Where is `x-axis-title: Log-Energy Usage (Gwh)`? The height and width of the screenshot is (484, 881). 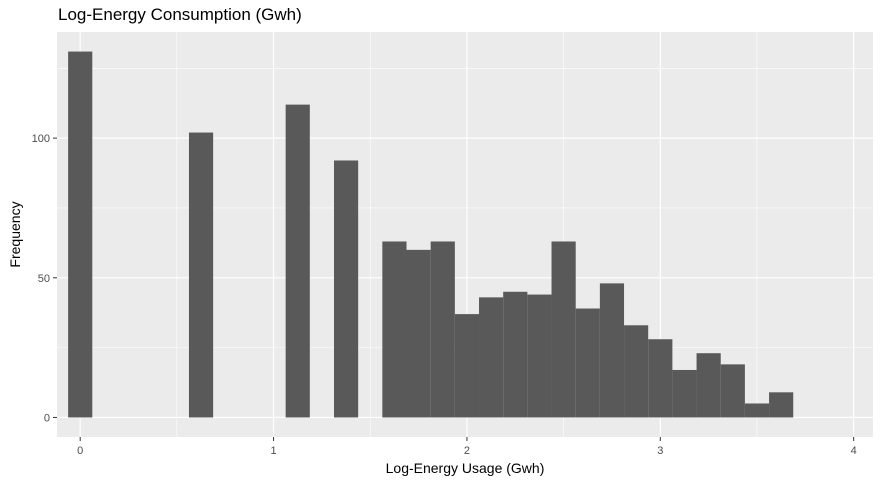 x-axis-title: Log-Energy Usage (Gwh) is located at coordinates (465, 468).